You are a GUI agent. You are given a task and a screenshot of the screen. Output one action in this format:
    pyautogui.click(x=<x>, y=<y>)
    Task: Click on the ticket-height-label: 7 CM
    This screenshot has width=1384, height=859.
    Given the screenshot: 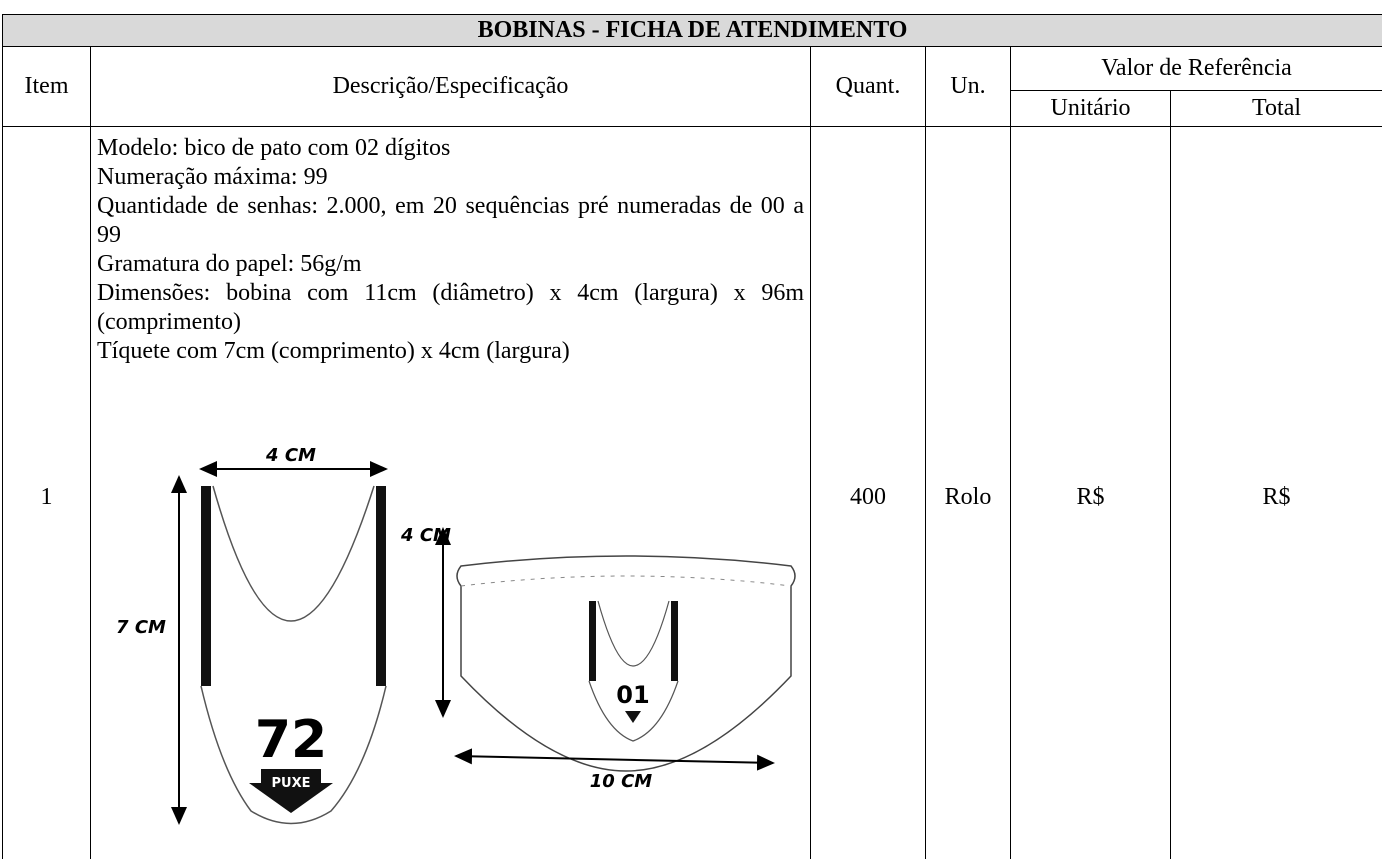 What is the action you would take?
    pyautogui.click(x=141, y=627)
    